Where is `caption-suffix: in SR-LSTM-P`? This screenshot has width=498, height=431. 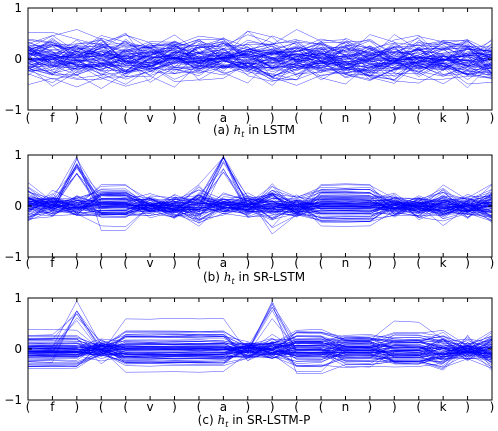
caption-suffix: in SR-LSTM-P is located at coordinates (269, 420).